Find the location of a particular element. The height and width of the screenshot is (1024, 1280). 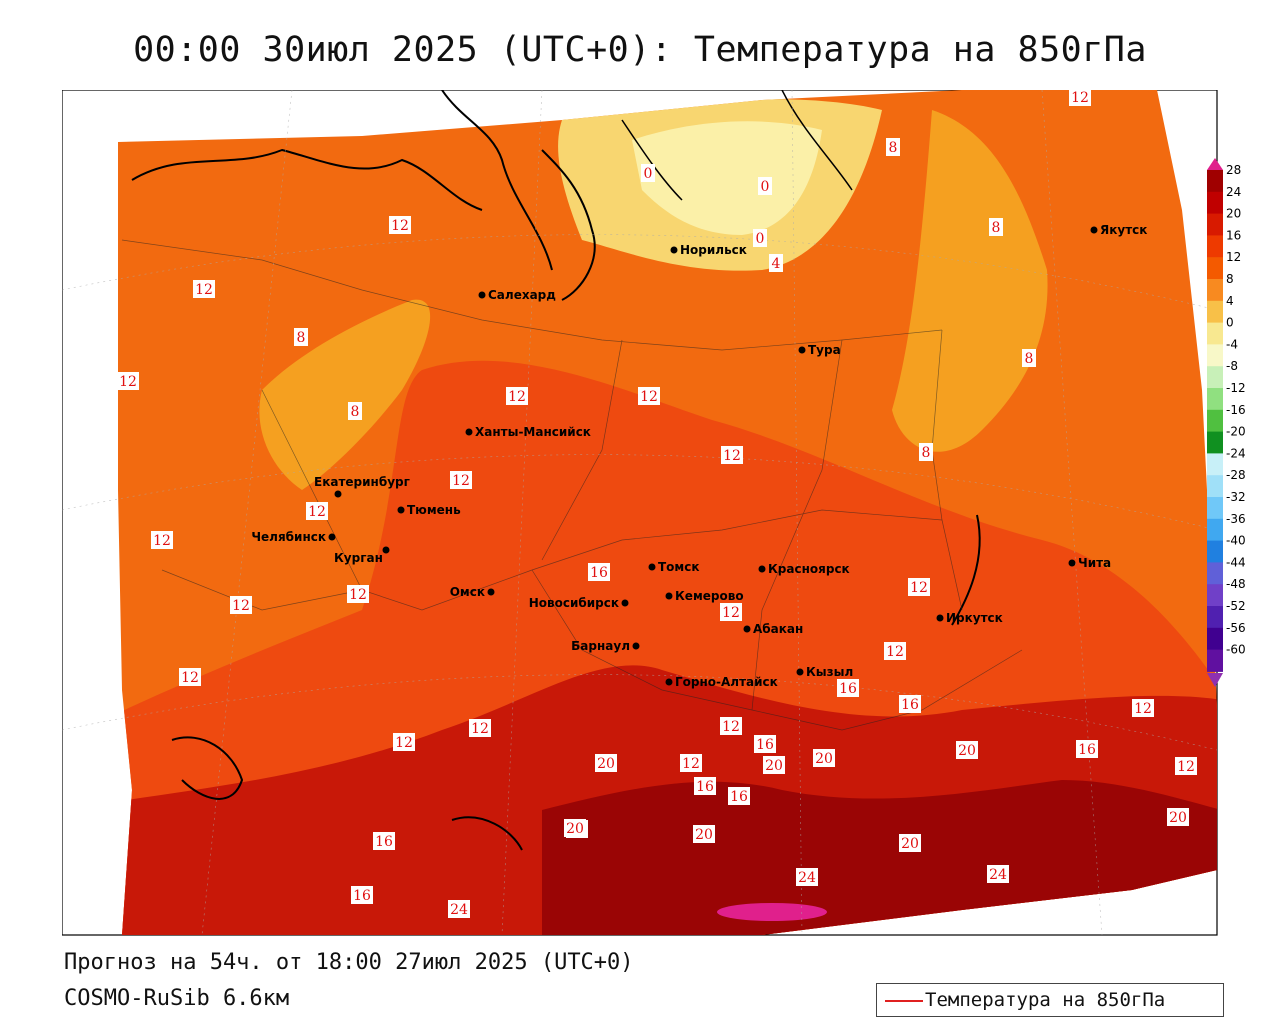

colorbar-top-arrow is located at coordinates (1215, 164).